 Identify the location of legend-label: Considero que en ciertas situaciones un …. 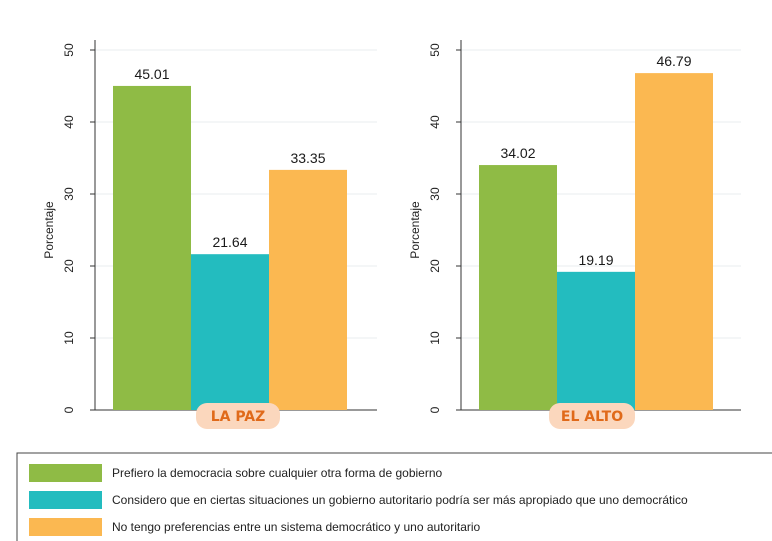
(400, 500).